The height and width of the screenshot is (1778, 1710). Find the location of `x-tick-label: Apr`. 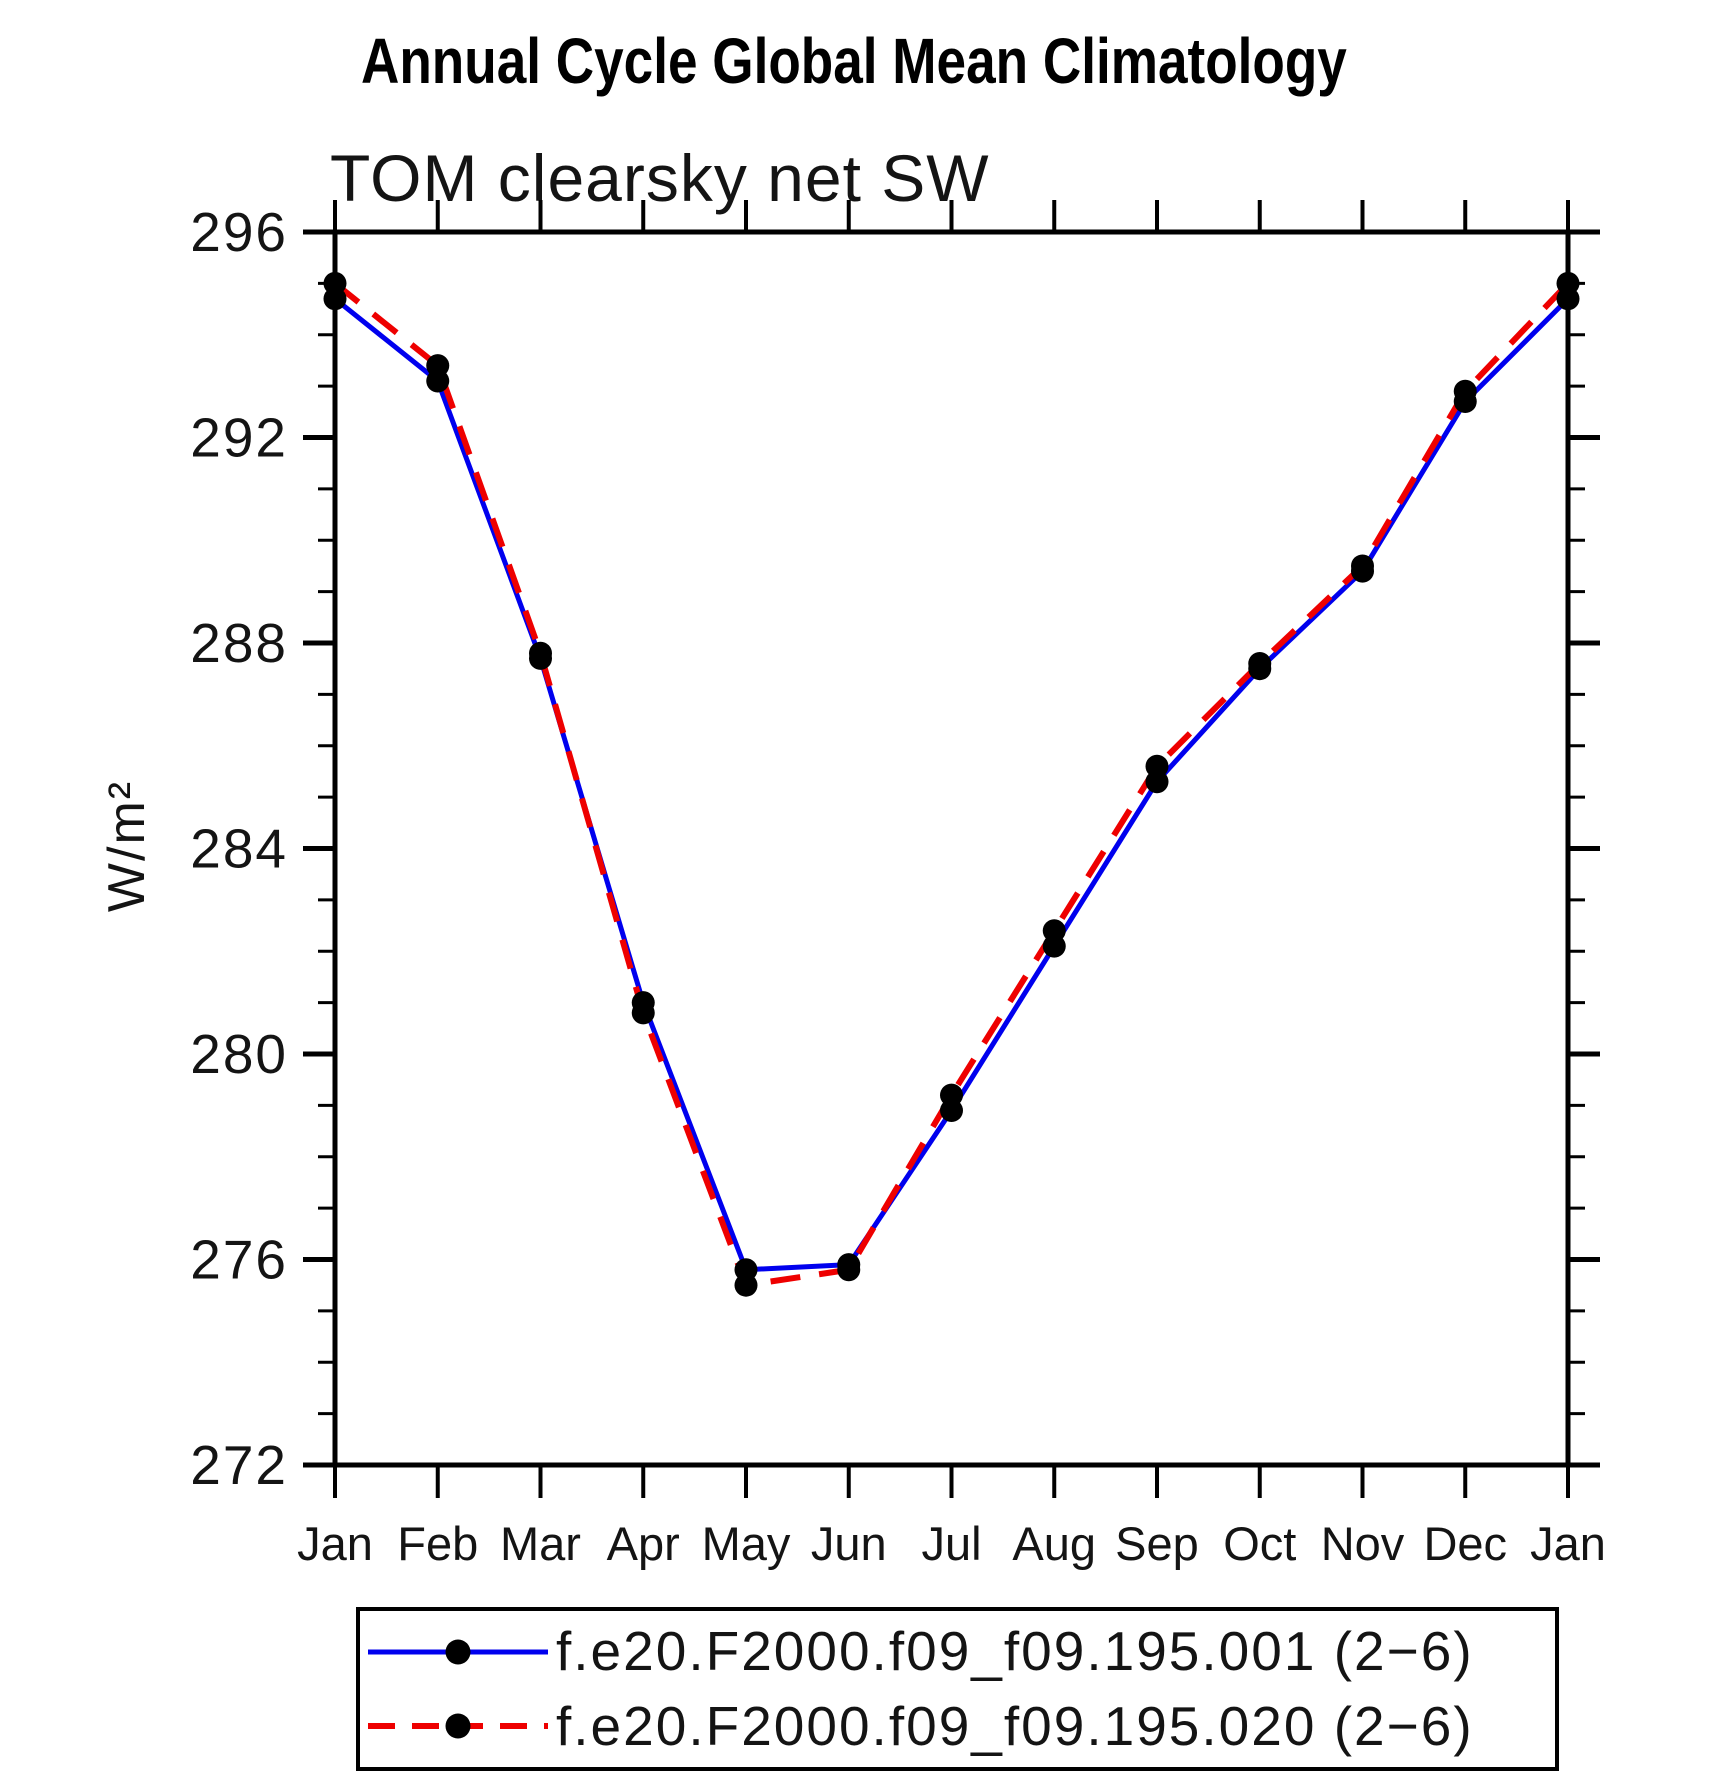

x-tick-label: Apr is located at coordinates (643, 1543).